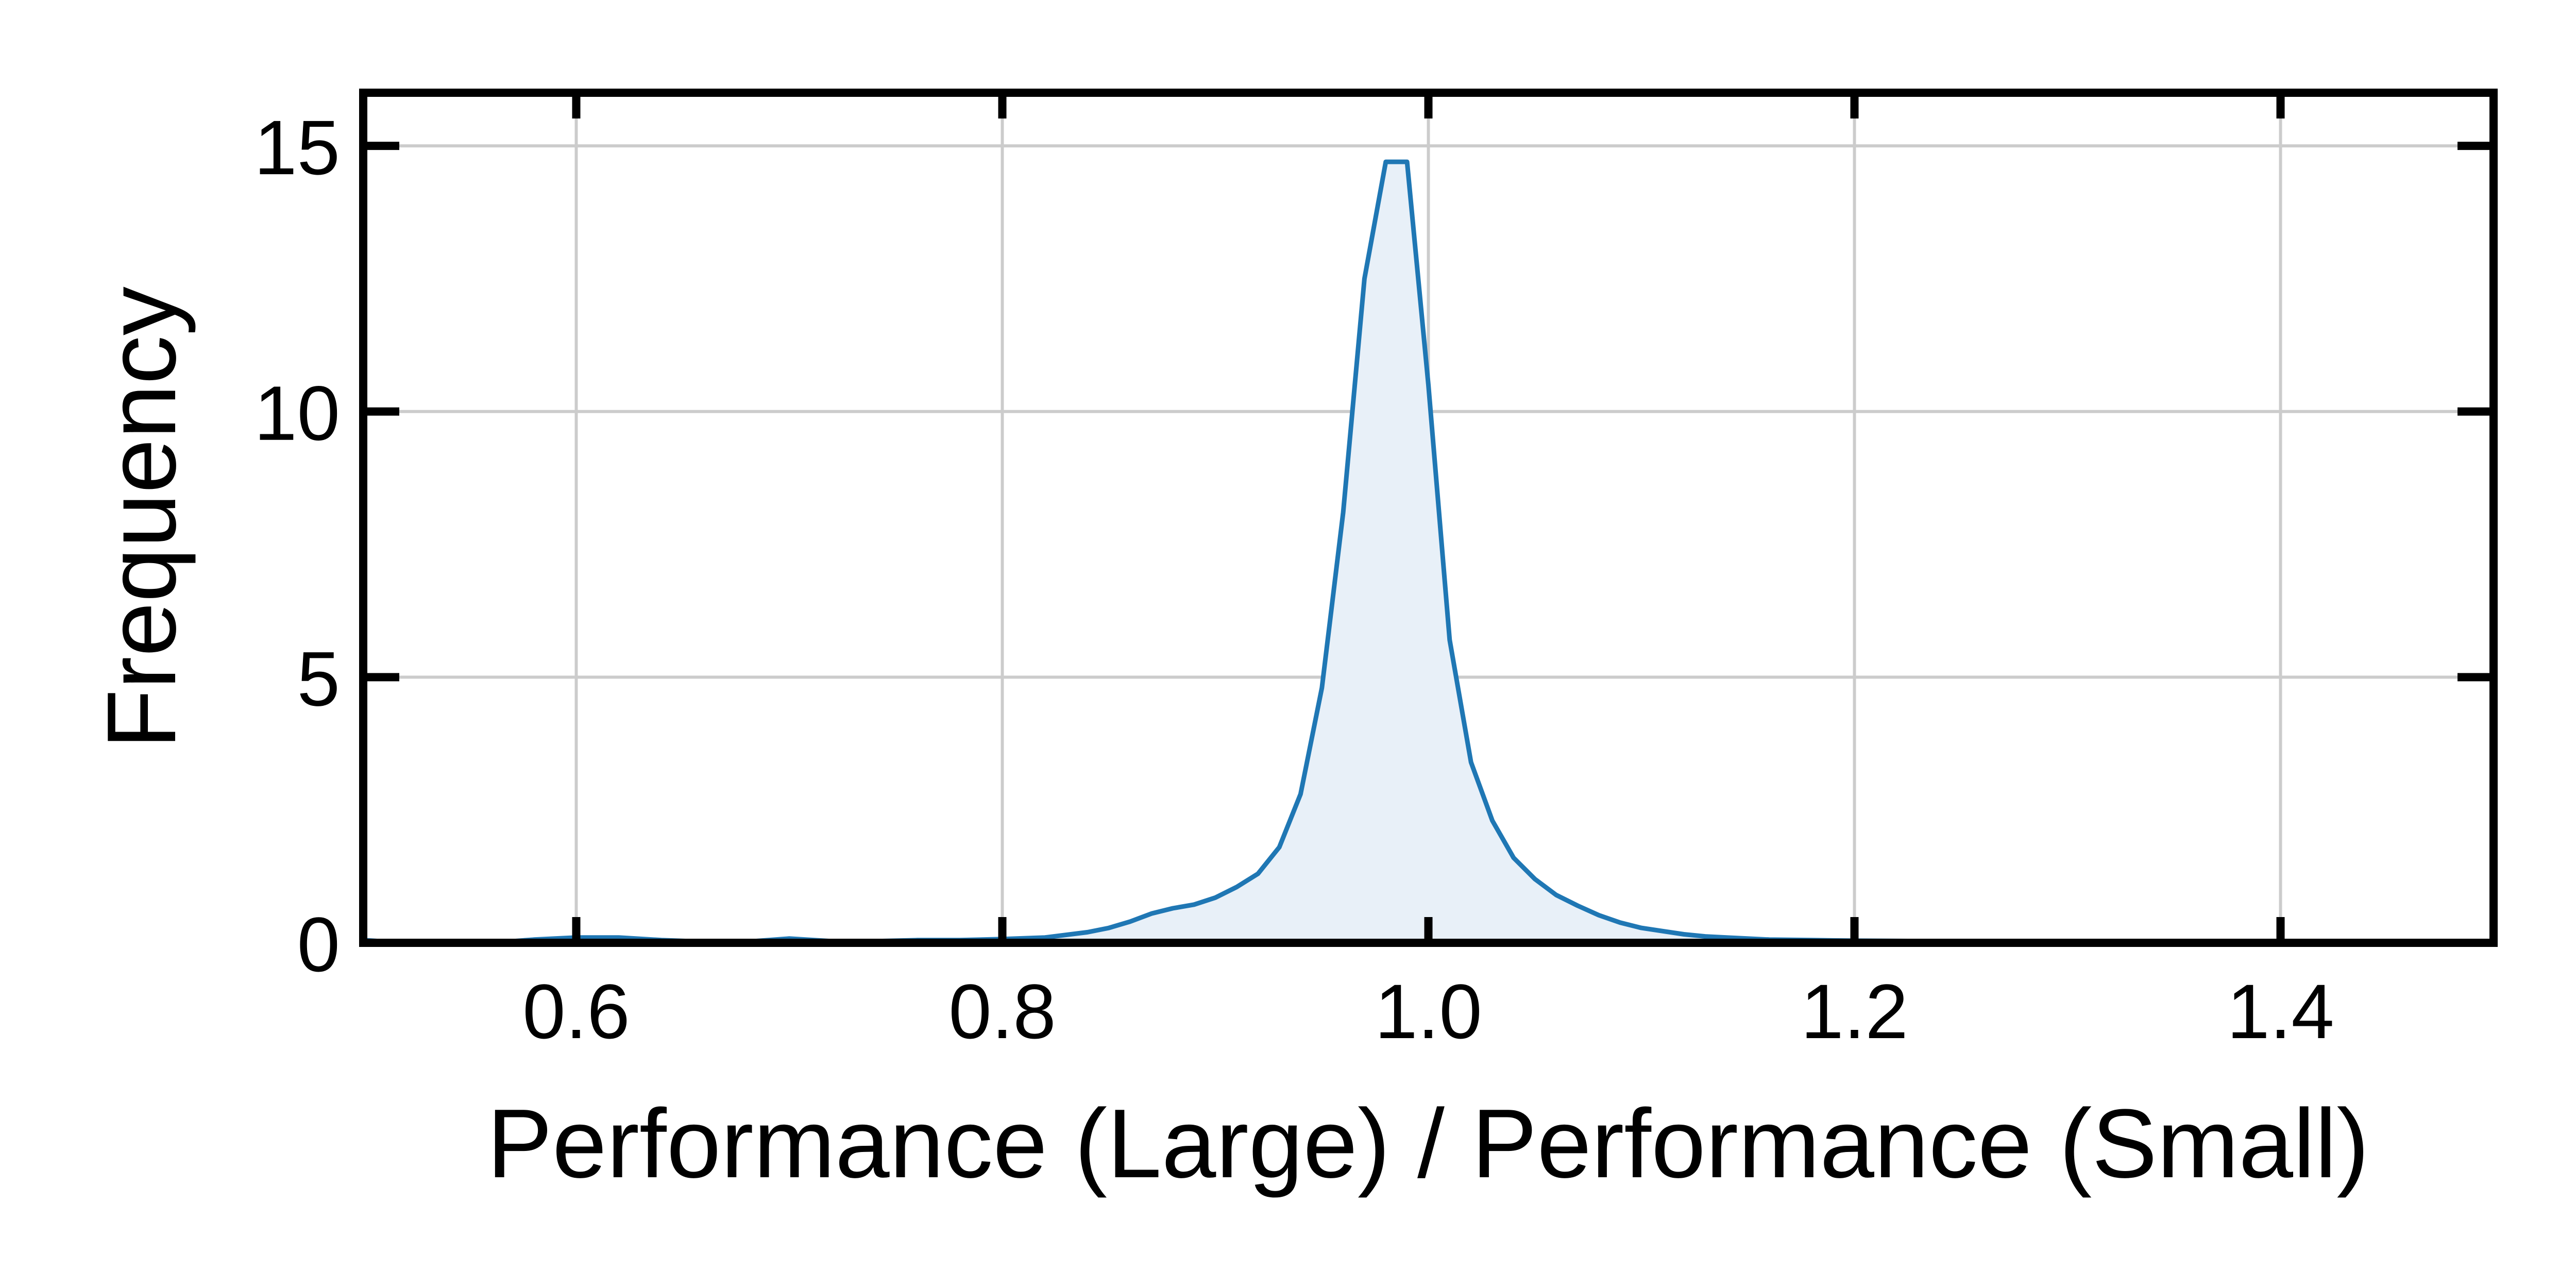 This screenshot has height=1288, width=2576. I want to click on x-tick-label: 1.4, so click(2280, 1011).